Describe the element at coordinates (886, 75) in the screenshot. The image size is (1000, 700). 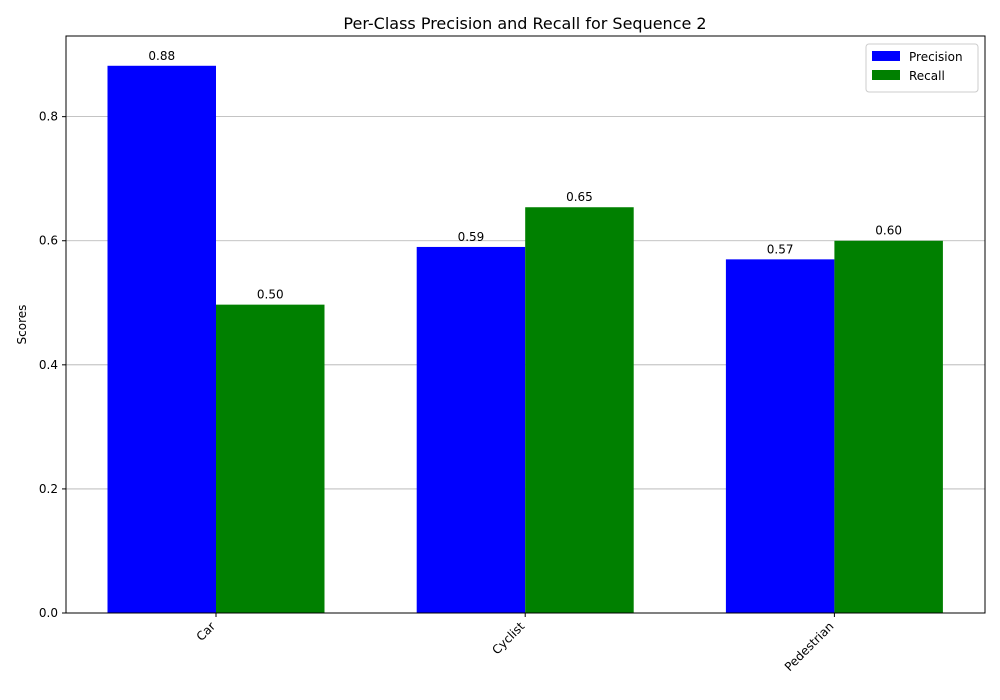
I see `legend-swatch-recall` at that location.